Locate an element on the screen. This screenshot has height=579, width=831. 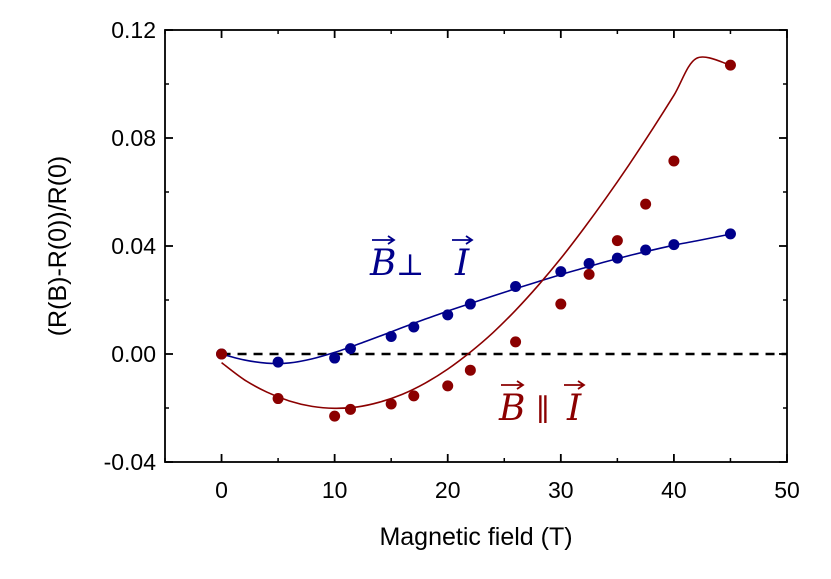
annotation-perp-b: B is located at coordinates (382, 263).